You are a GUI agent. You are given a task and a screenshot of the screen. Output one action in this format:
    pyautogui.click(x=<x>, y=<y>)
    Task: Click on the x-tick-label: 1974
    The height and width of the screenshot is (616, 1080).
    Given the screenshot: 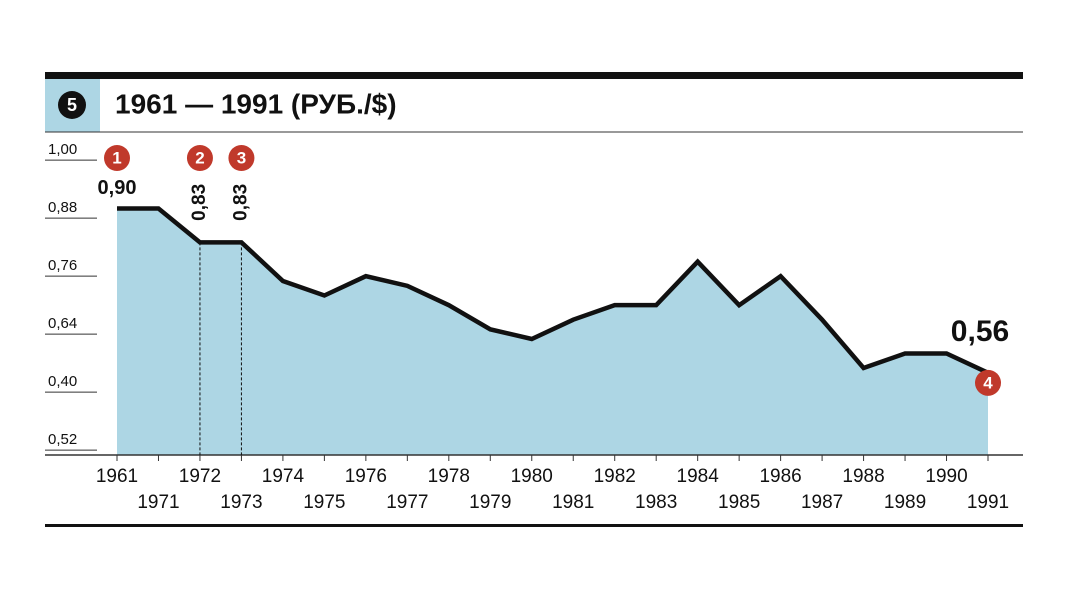 What is the action you would take?
    pyautogui.click(x=283, y=476)
    